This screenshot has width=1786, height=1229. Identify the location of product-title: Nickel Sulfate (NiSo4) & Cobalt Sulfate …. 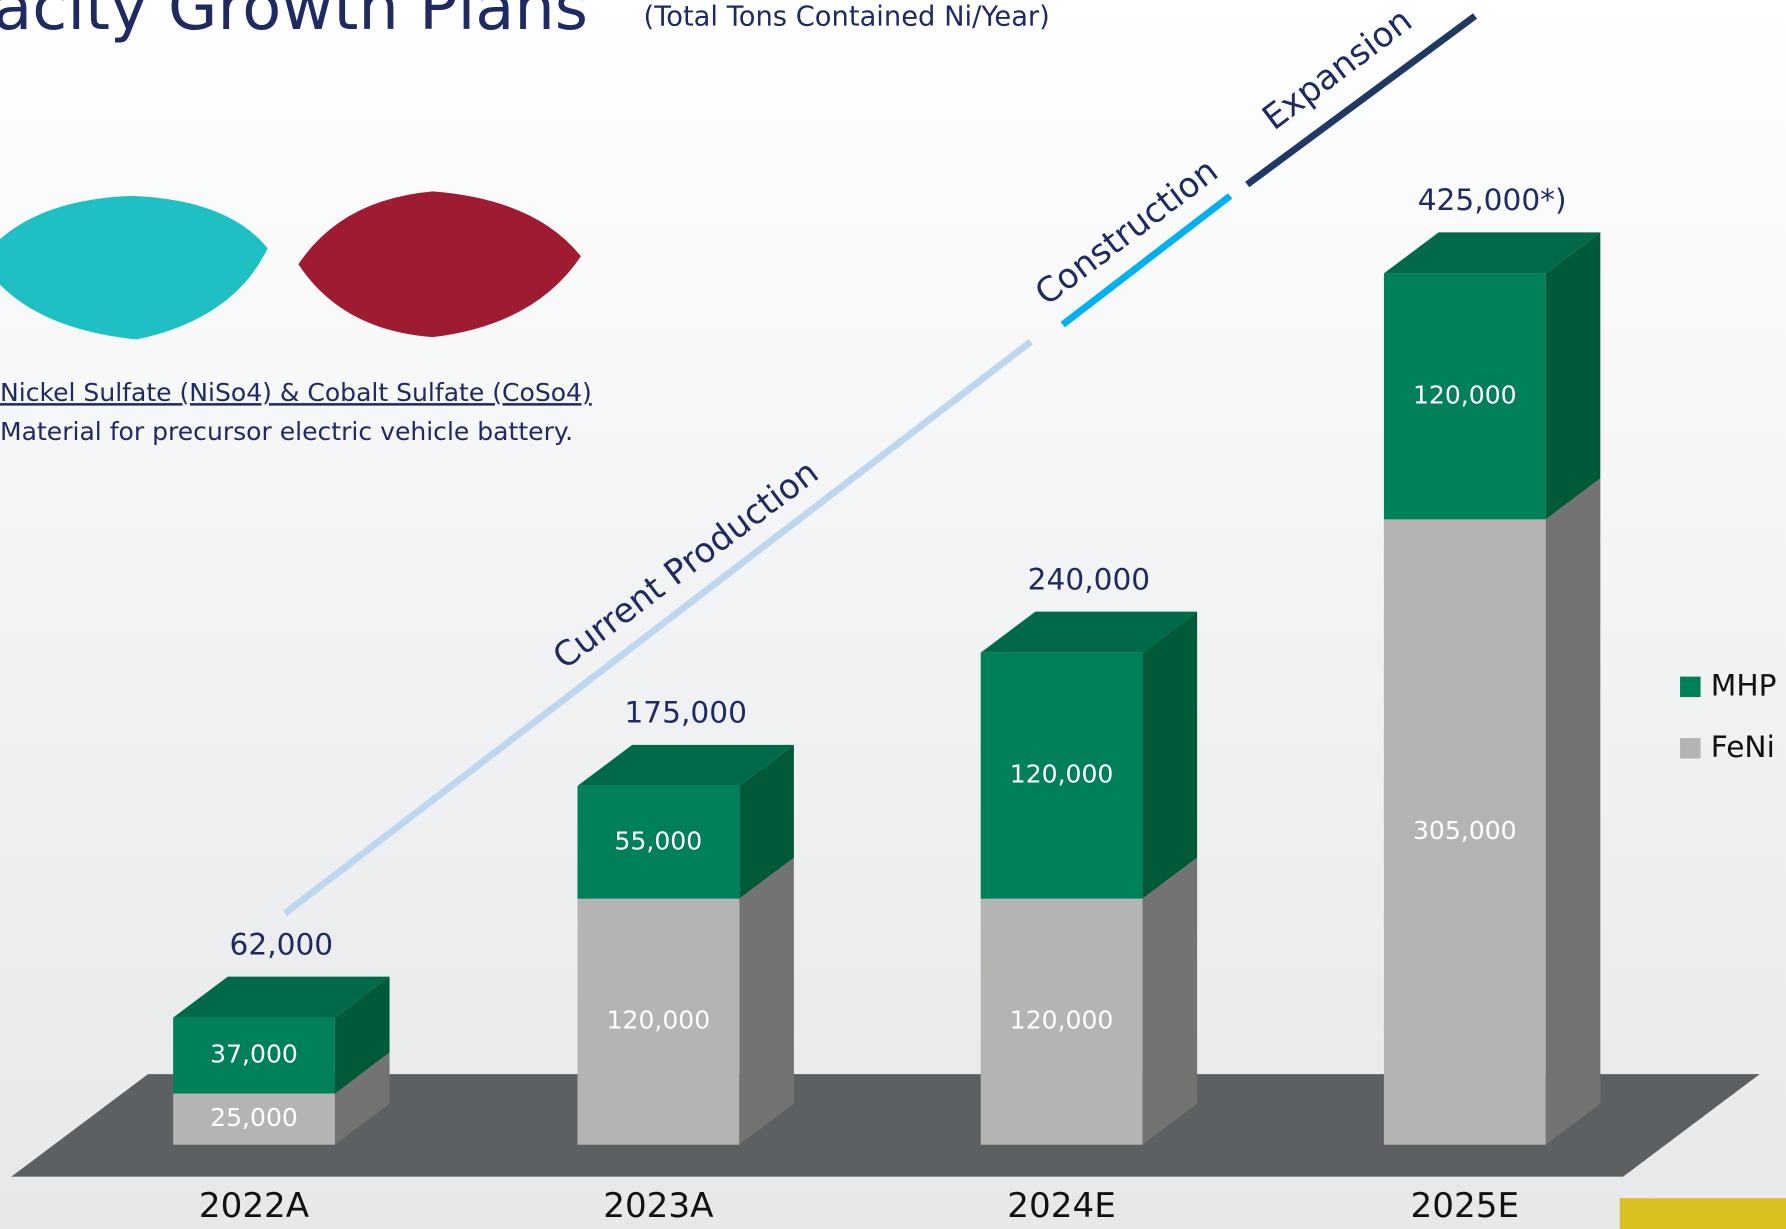
(296, 392).